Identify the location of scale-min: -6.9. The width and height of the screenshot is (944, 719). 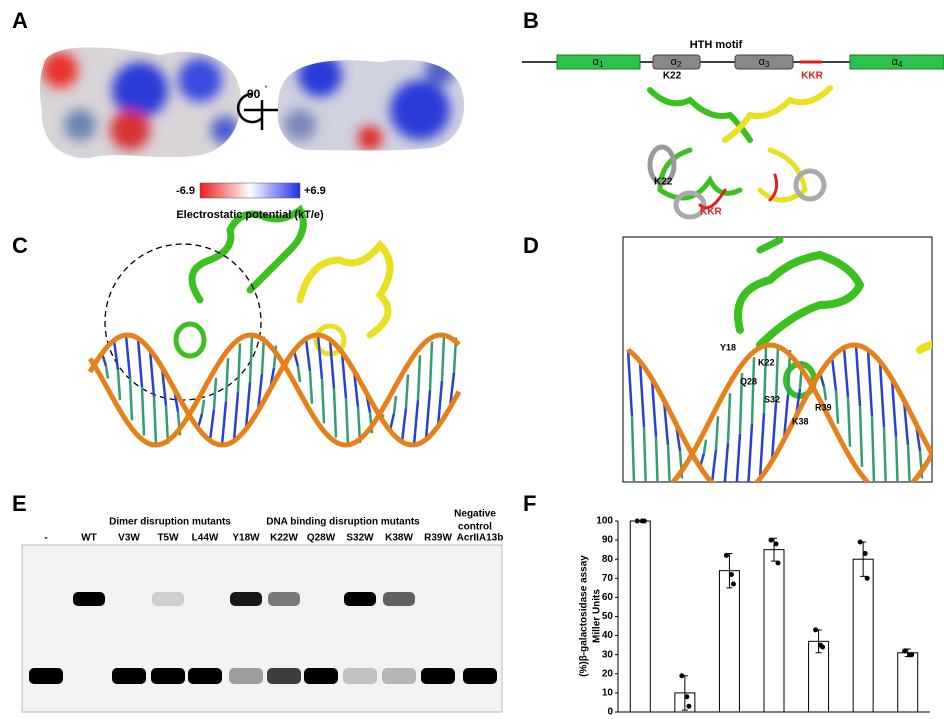
(185, 191).